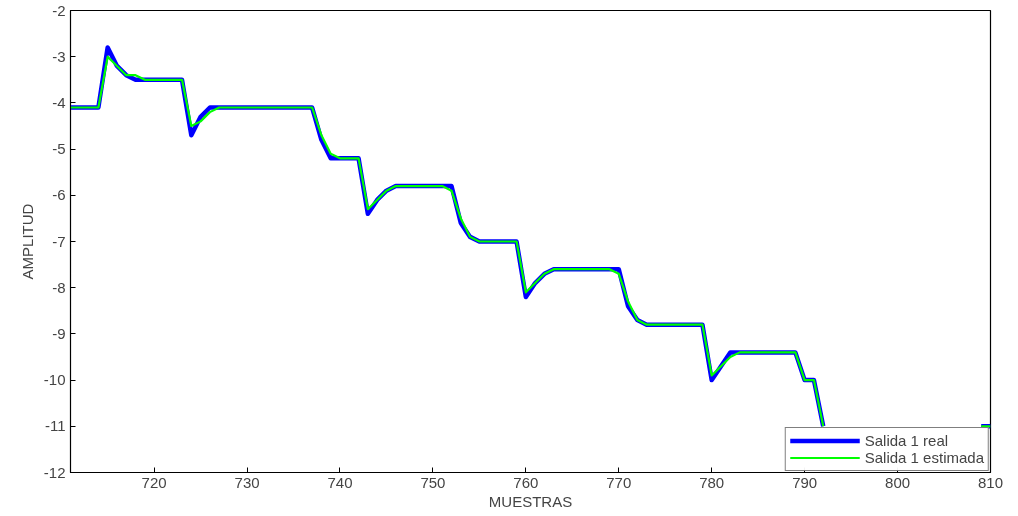 This screenshot has height=516, width=1018. What do you see at coordinates (59, 149) in the screenshot?
I see `y-tick-label: -5` at bounding box center [59, 149].